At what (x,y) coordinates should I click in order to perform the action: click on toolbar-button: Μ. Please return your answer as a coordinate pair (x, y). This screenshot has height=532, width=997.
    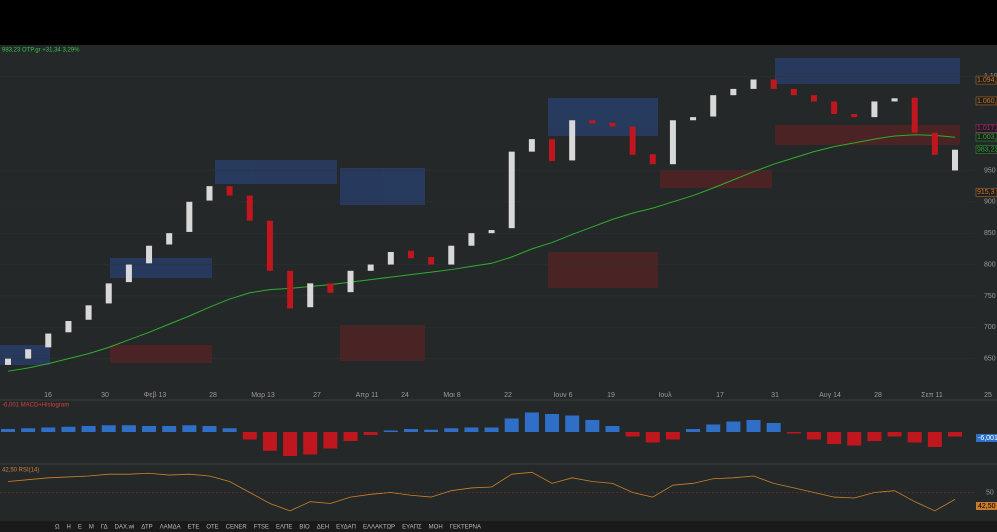
    Looking at the image, I should click on (91, 528).